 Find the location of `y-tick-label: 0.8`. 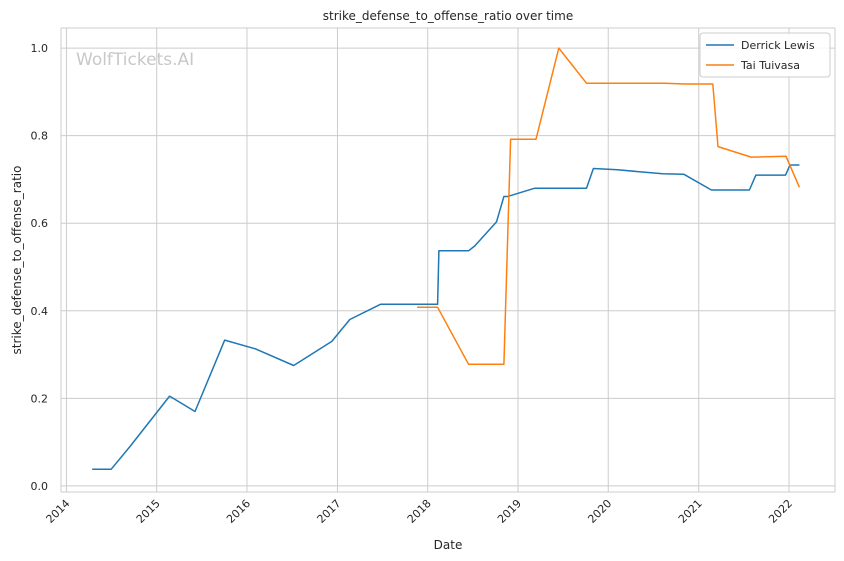

y-tick-label: 0.8 is located at coordinates (40, 136).